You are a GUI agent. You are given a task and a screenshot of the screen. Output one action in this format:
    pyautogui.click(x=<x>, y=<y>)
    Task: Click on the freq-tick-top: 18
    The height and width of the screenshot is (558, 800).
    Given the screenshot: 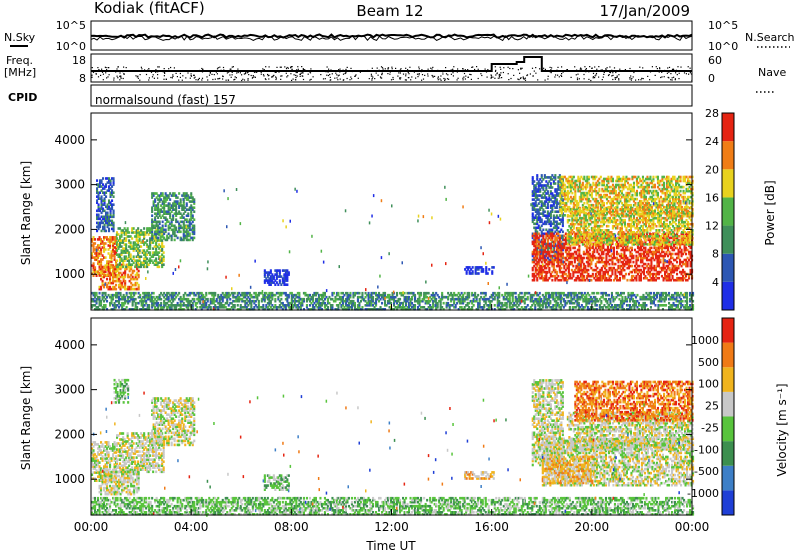 What is the action you would take?
    pyautogui.click(x=79, y=60)
    